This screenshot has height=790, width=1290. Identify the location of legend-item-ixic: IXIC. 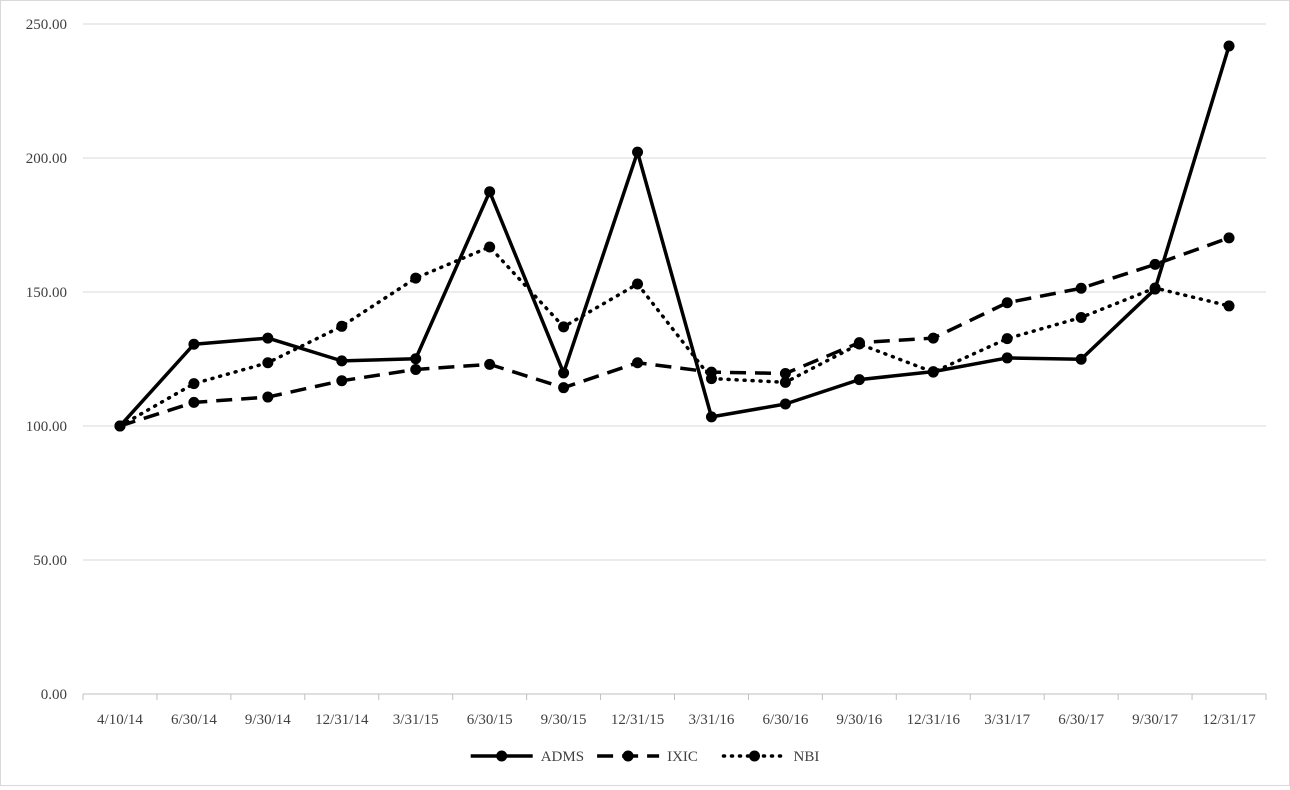
(647, 757).